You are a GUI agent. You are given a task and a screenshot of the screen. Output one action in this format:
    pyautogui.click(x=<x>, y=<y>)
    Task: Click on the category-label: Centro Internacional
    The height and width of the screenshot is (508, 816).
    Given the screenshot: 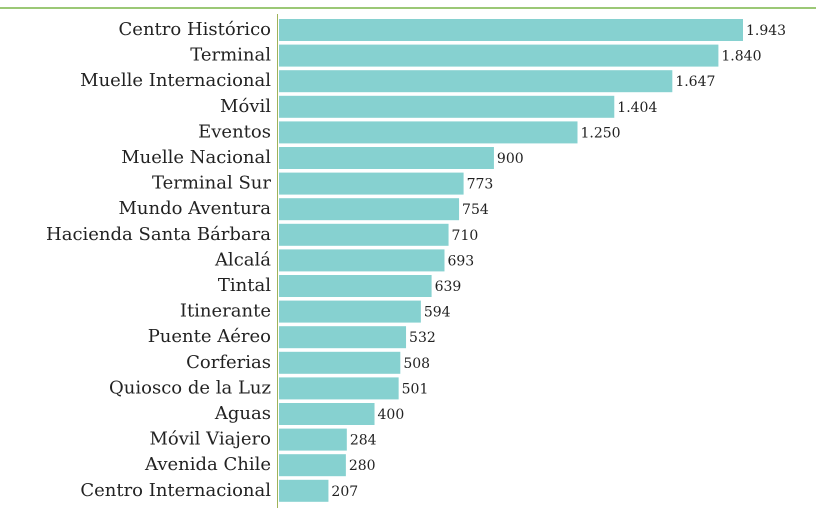 What is the action you would take?
    pyautogui.click(x=175, y=490)
    